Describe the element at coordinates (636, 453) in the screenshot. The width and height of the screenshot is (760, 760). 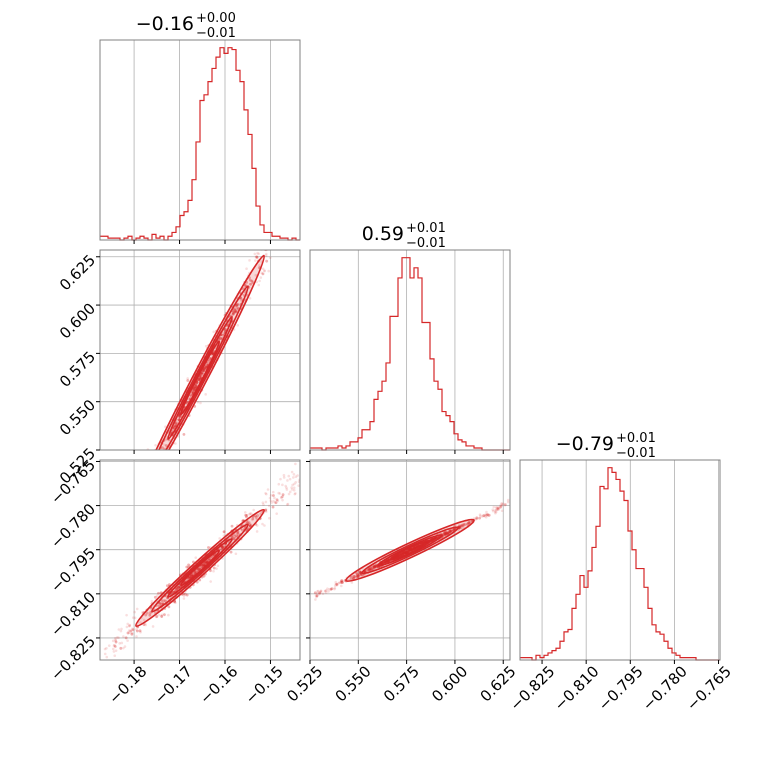
I see `title-lower: −0.01` at that location.